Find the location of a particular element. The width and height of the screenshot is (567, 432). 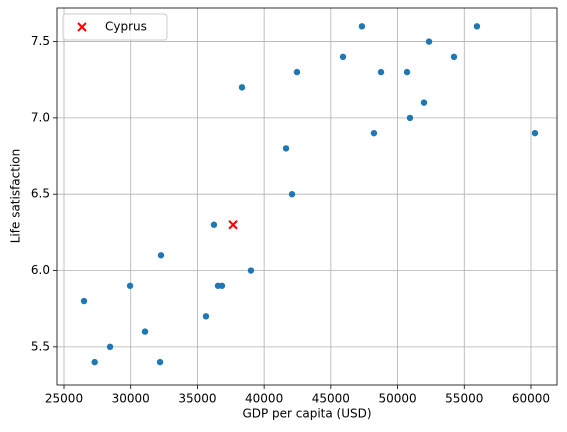

legend-box is located at coordinates (115, 27).